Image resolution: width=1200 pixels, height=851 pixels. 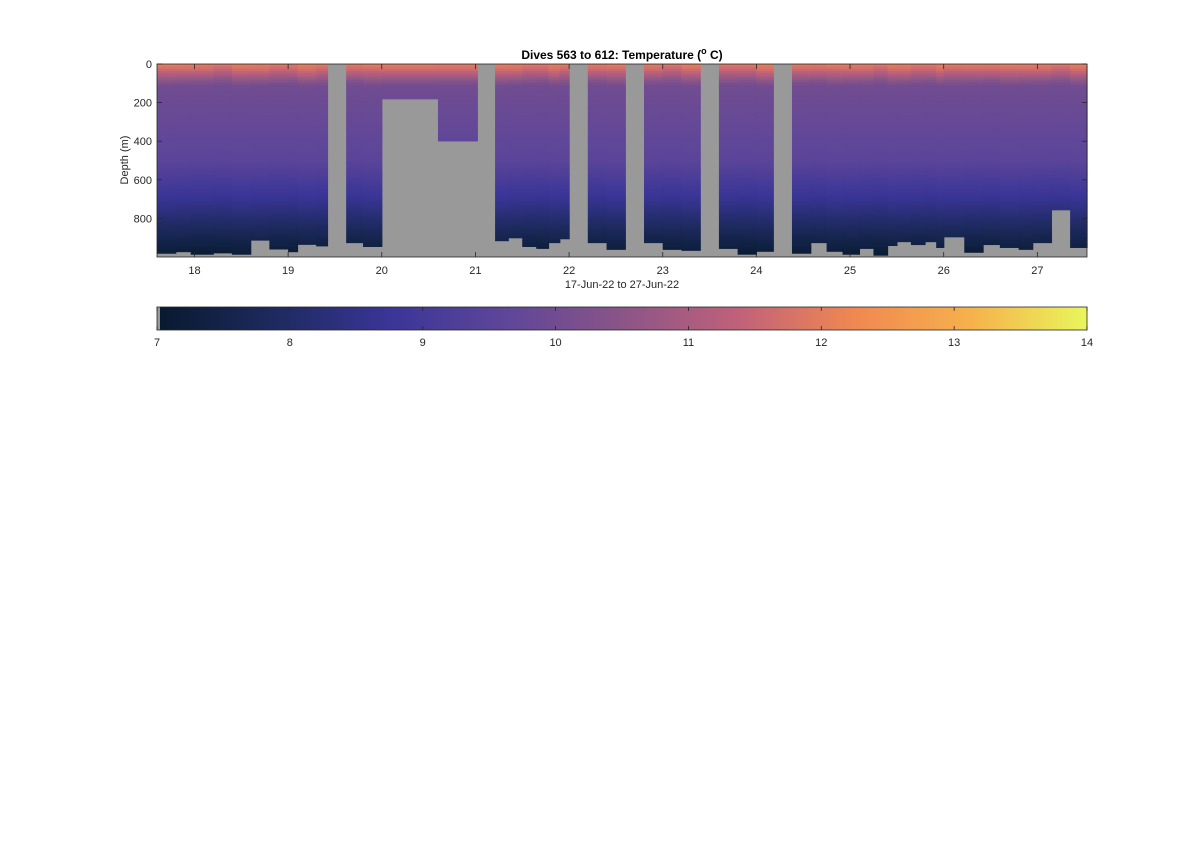 What do you see at coordinates (125, 160) in the screenshot?
I see `y-axis-label: Depth (m)` at bounding box center [125, 160].